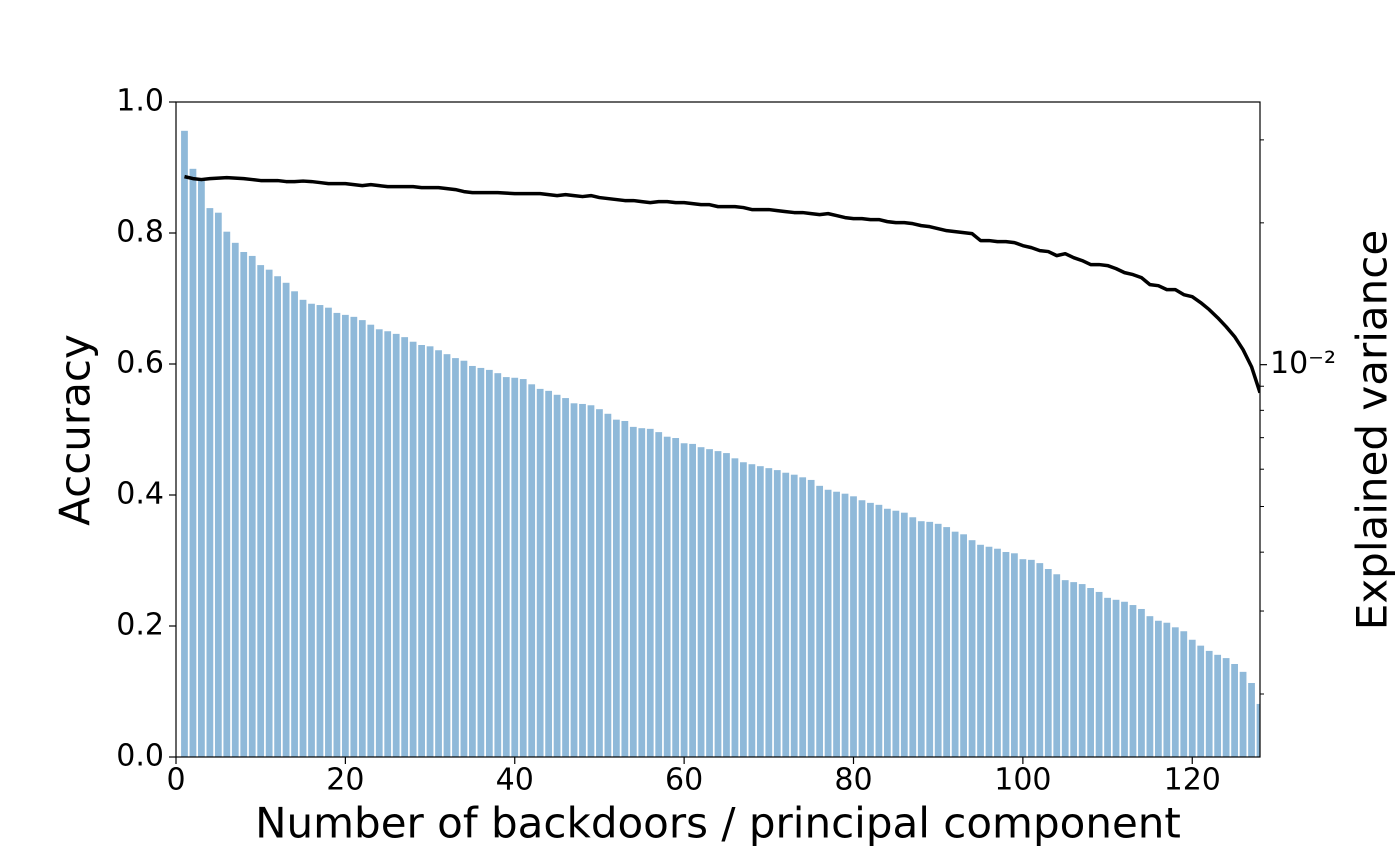 The image size is (1400, 850). What do you see at coordinates (140, 232) in the screenshot?
I see `y-tick-label: 0.8` at bounding box center [140, 232].